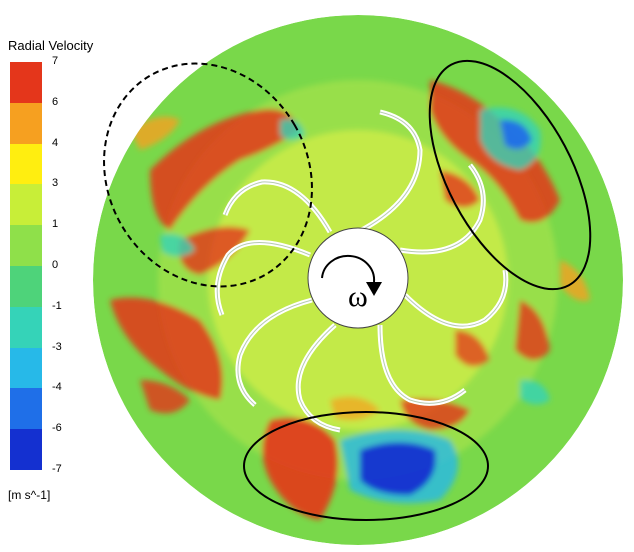 Image resolution: width=634 pixels, height=552 pixels. What do you see at coordinates (55, 142) in the screenshot?
I see `legend-tick-label: 4` at bounding box center [55, 142].